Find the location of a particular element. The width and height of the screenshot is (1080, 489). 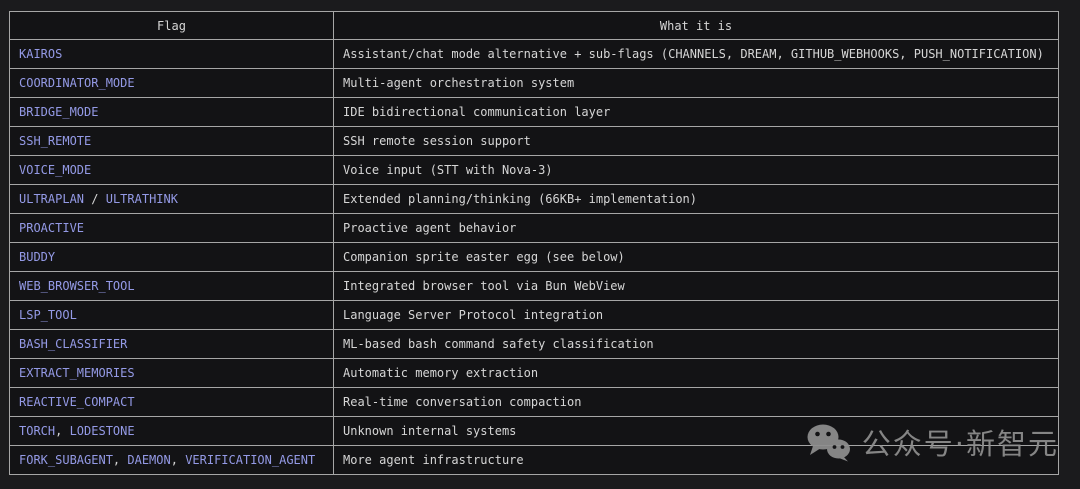

flag-cell: VOICE_MODE is located at coordinates (171, 170).